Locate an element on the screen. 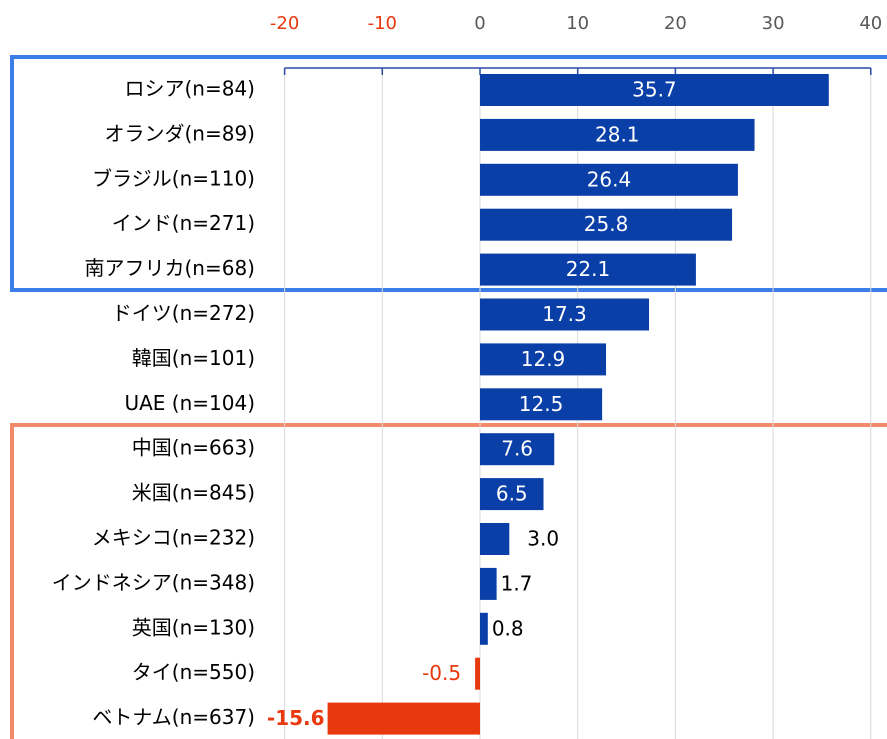 This screenshot has width=887, height=739. y-tick-label: ロシア(n=84) is located at coordinates (190, 89).